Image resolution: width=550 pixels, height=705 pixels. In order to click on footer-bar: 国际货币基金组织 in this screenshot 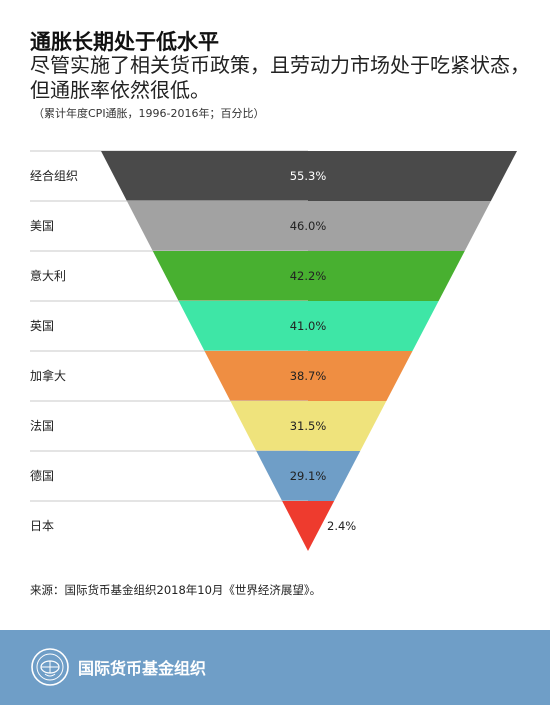, I will do `click(275, 667)`.